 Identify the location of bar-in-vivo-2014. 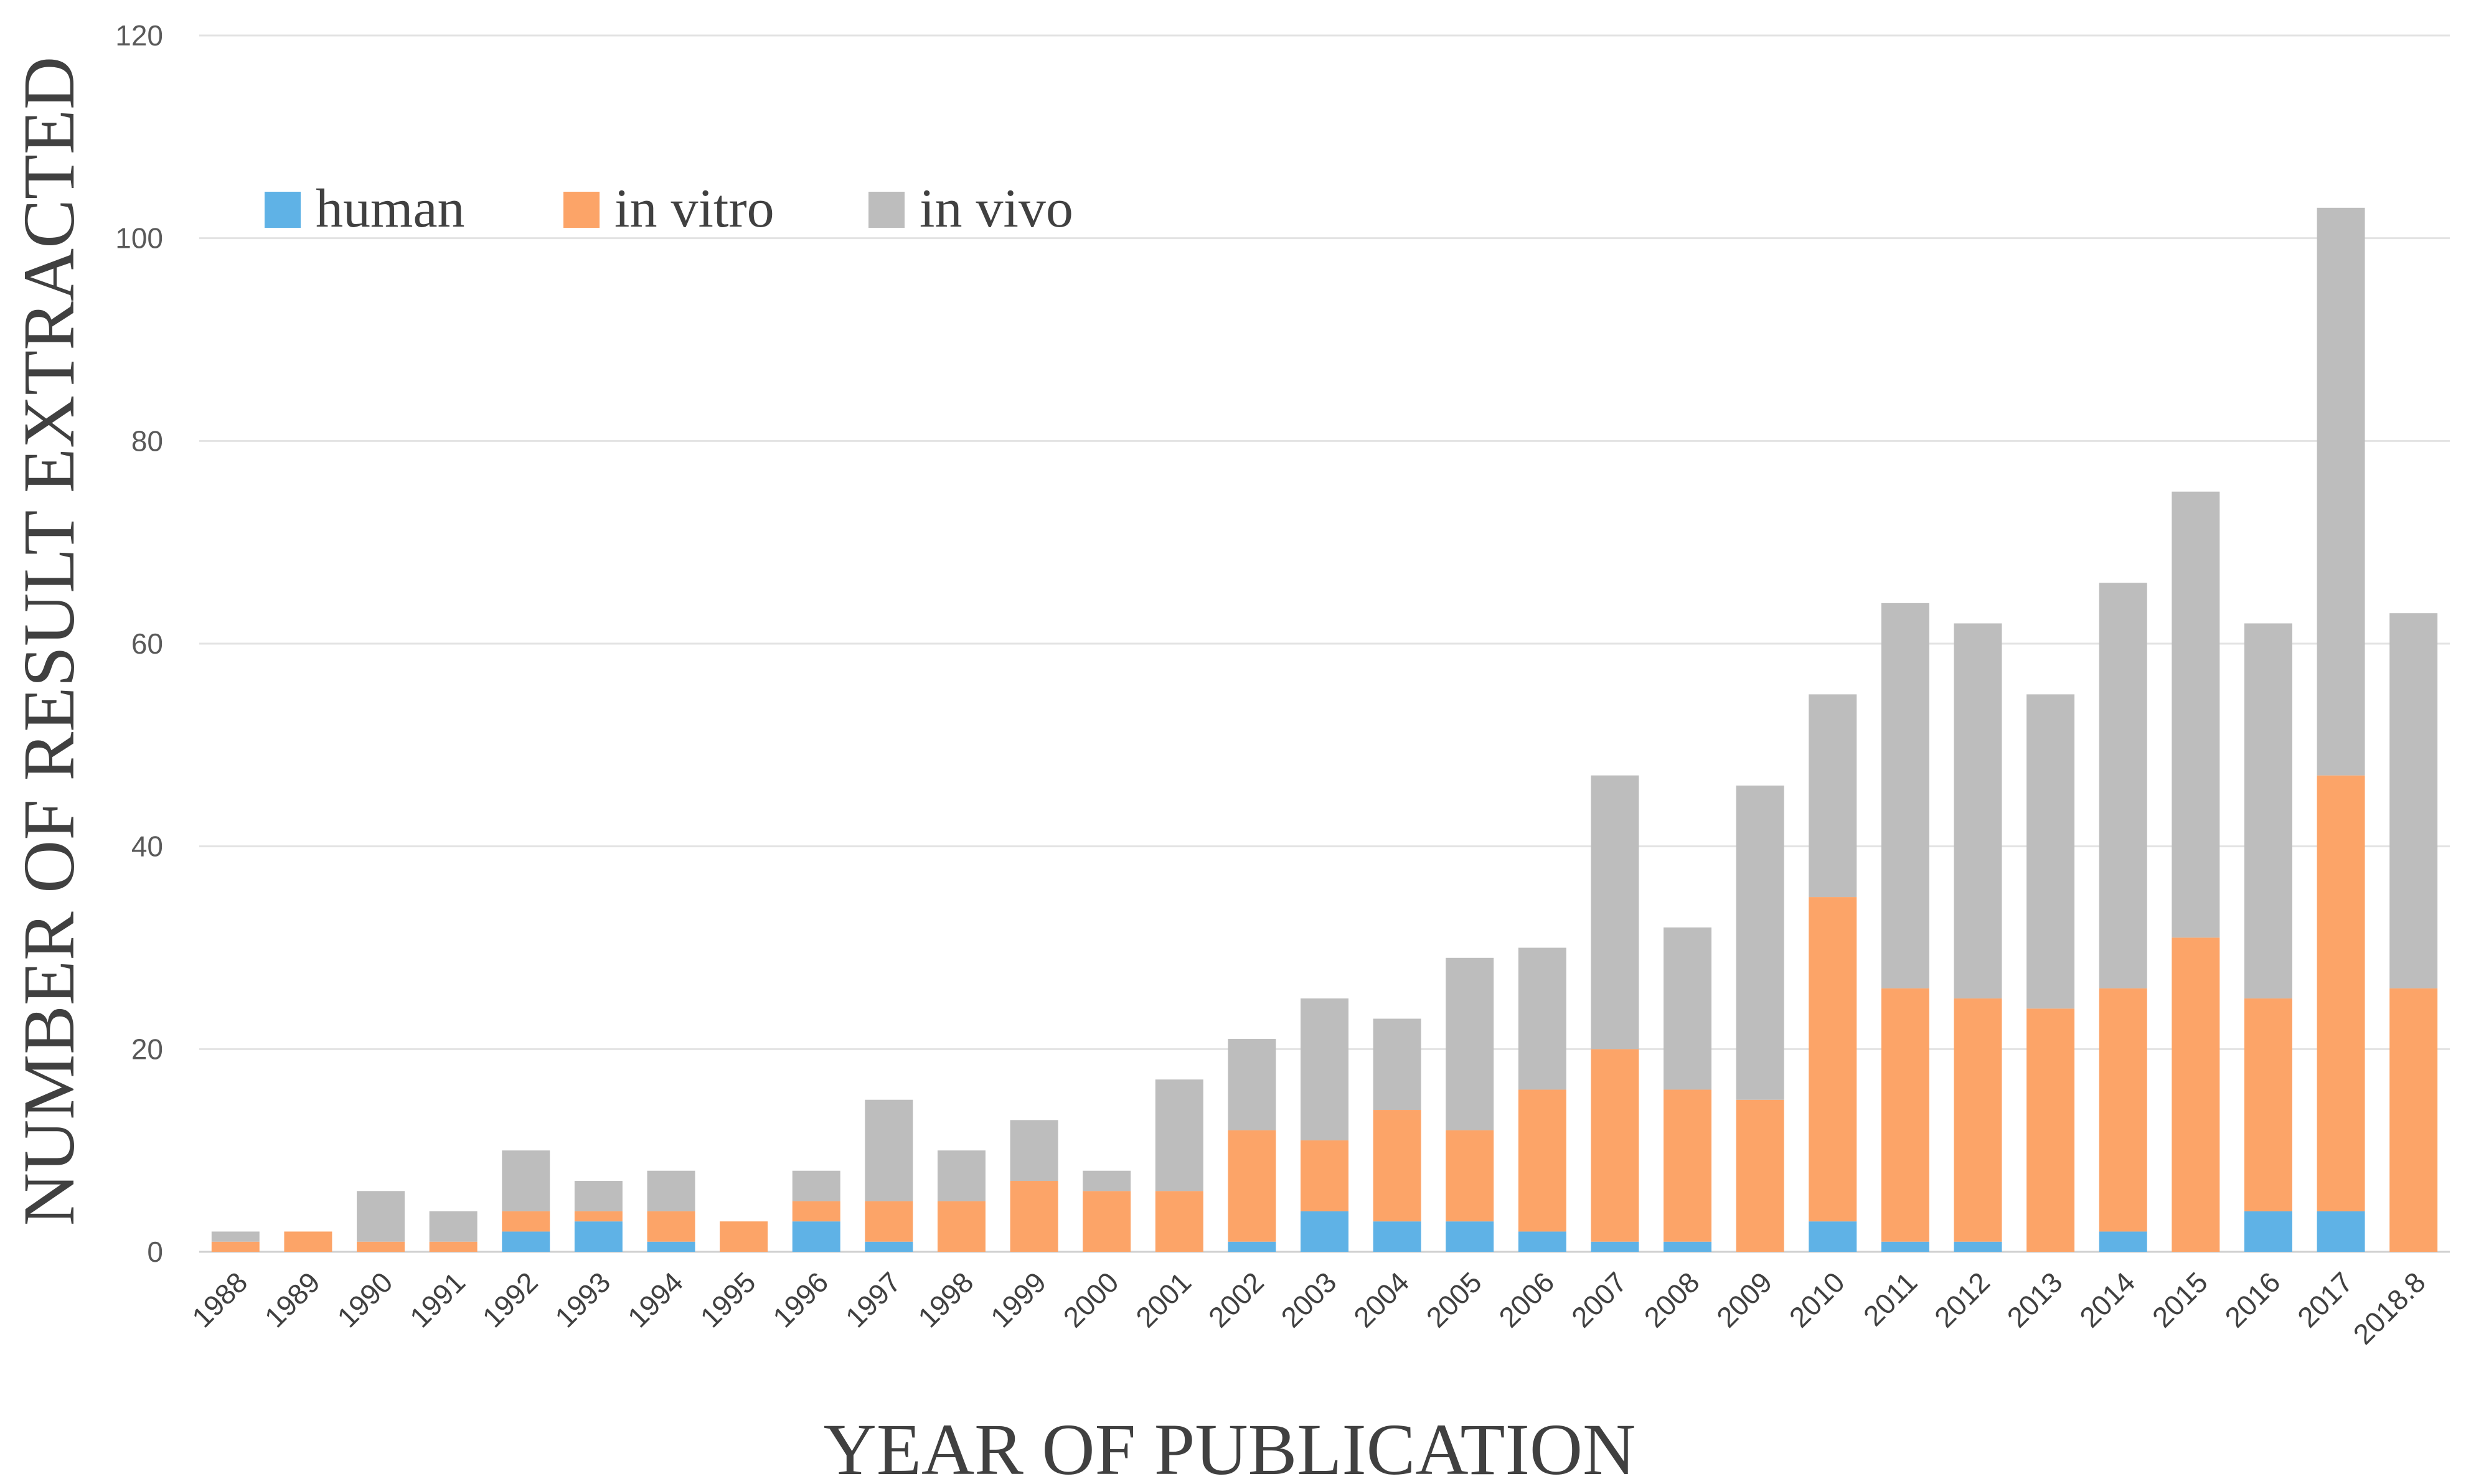
(2123, 786).